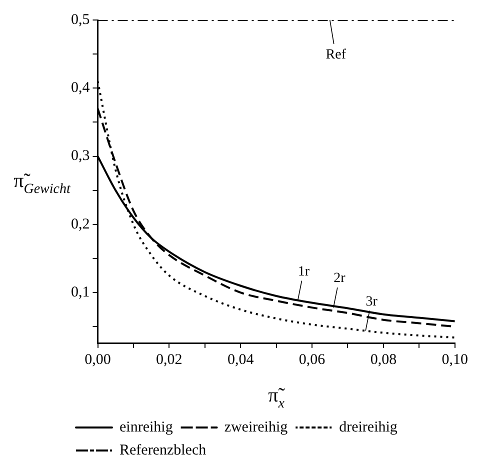 The height and width of the screenshot is (476, 479). What do you see at coordinates (97, 360) in the screenshot?
I see `x-tick-label: 0,00` at bounding box center [97, 360].